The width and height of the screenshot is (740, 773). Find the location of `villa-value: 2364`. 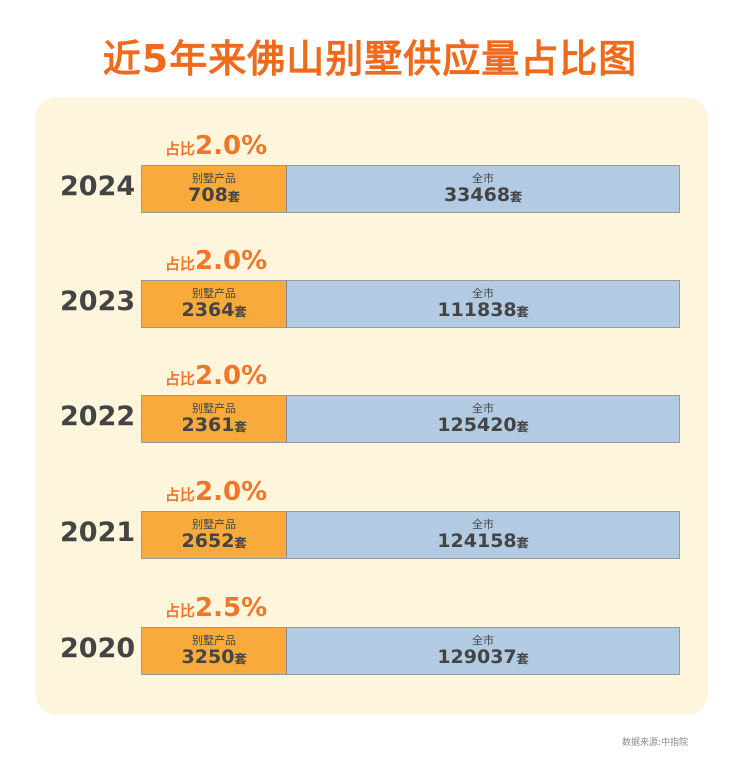

villa-value: 2364 is located at coordinates (208, 309).